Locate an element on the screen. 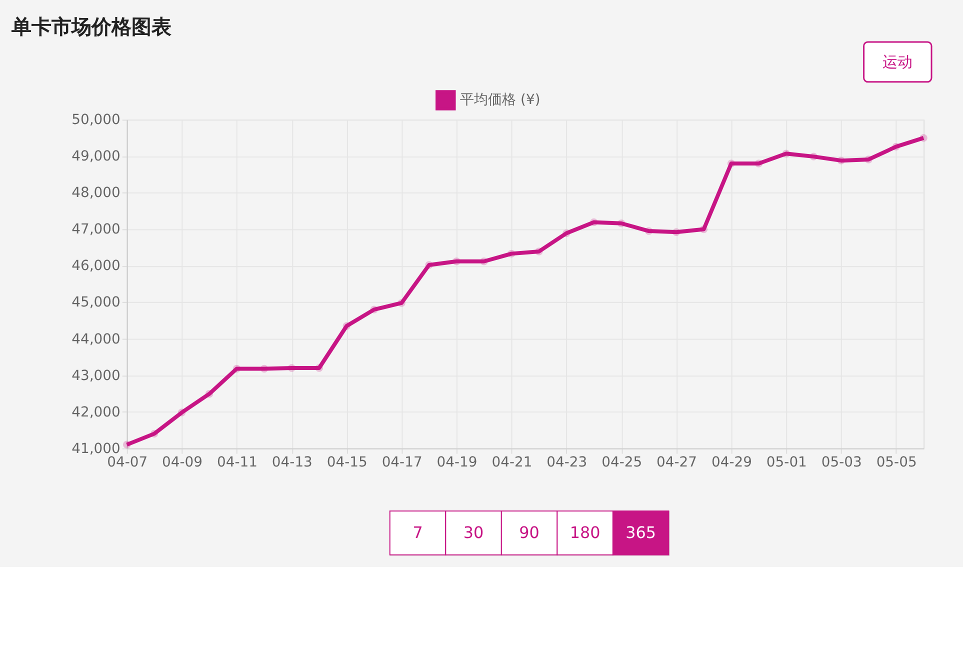  chart-title: 单卡市场价格图表 is located at coordinates (91, 26).